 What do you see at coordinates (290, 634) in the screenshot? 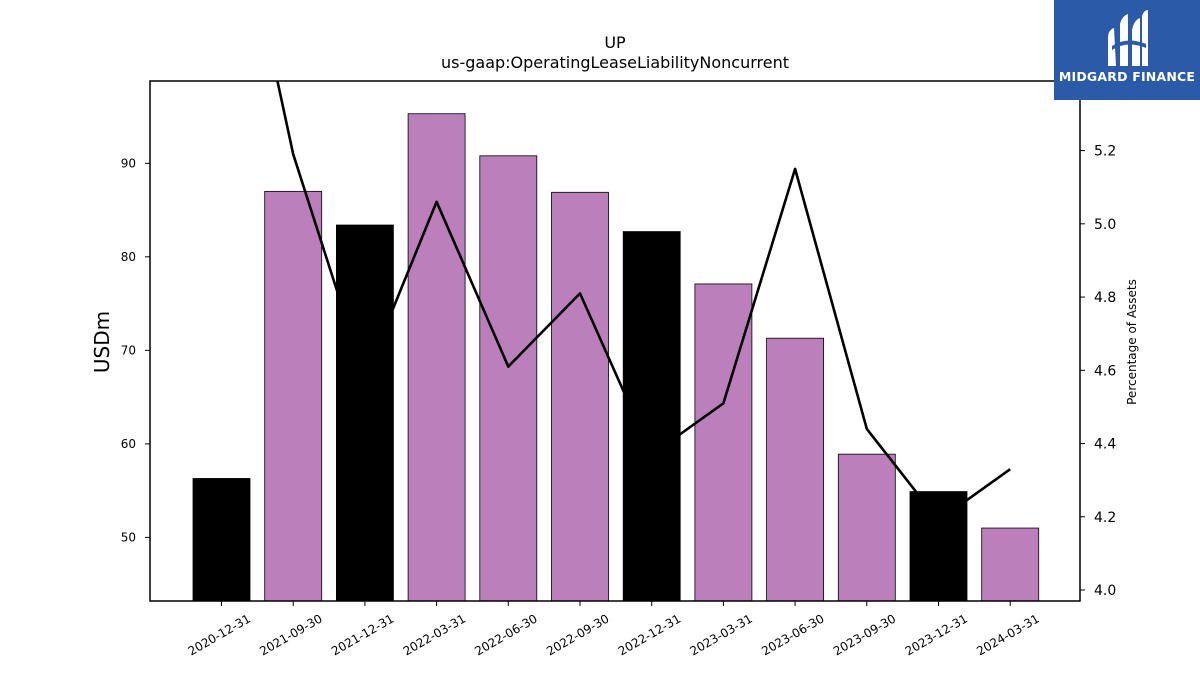
I see `x-tick-label: 2021-09-30` at bounding box center [290, 634].